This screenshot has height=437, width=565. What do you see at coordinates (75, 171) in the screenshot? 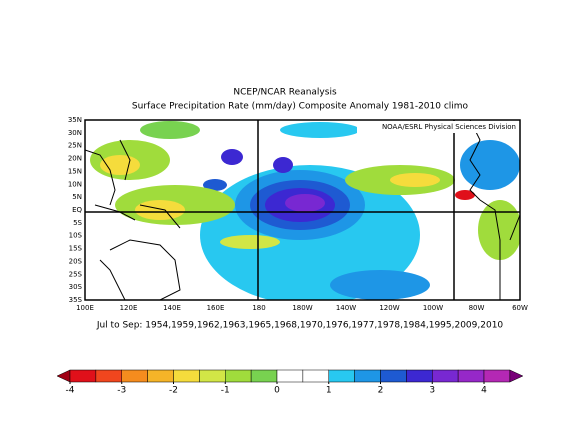
I see `lat-label: 15N` at bounding box center [75, 171].